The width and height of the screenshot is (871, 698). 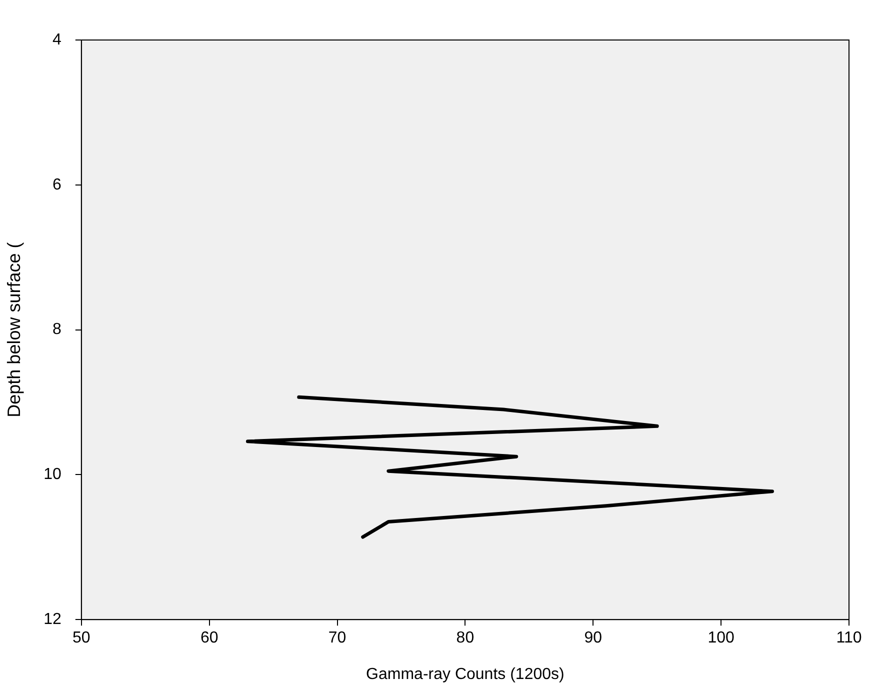 What do you see at coordinates (465, 638) in the screenshot?
I see `x-tick-label: 80` at bounding box center [465, 638].